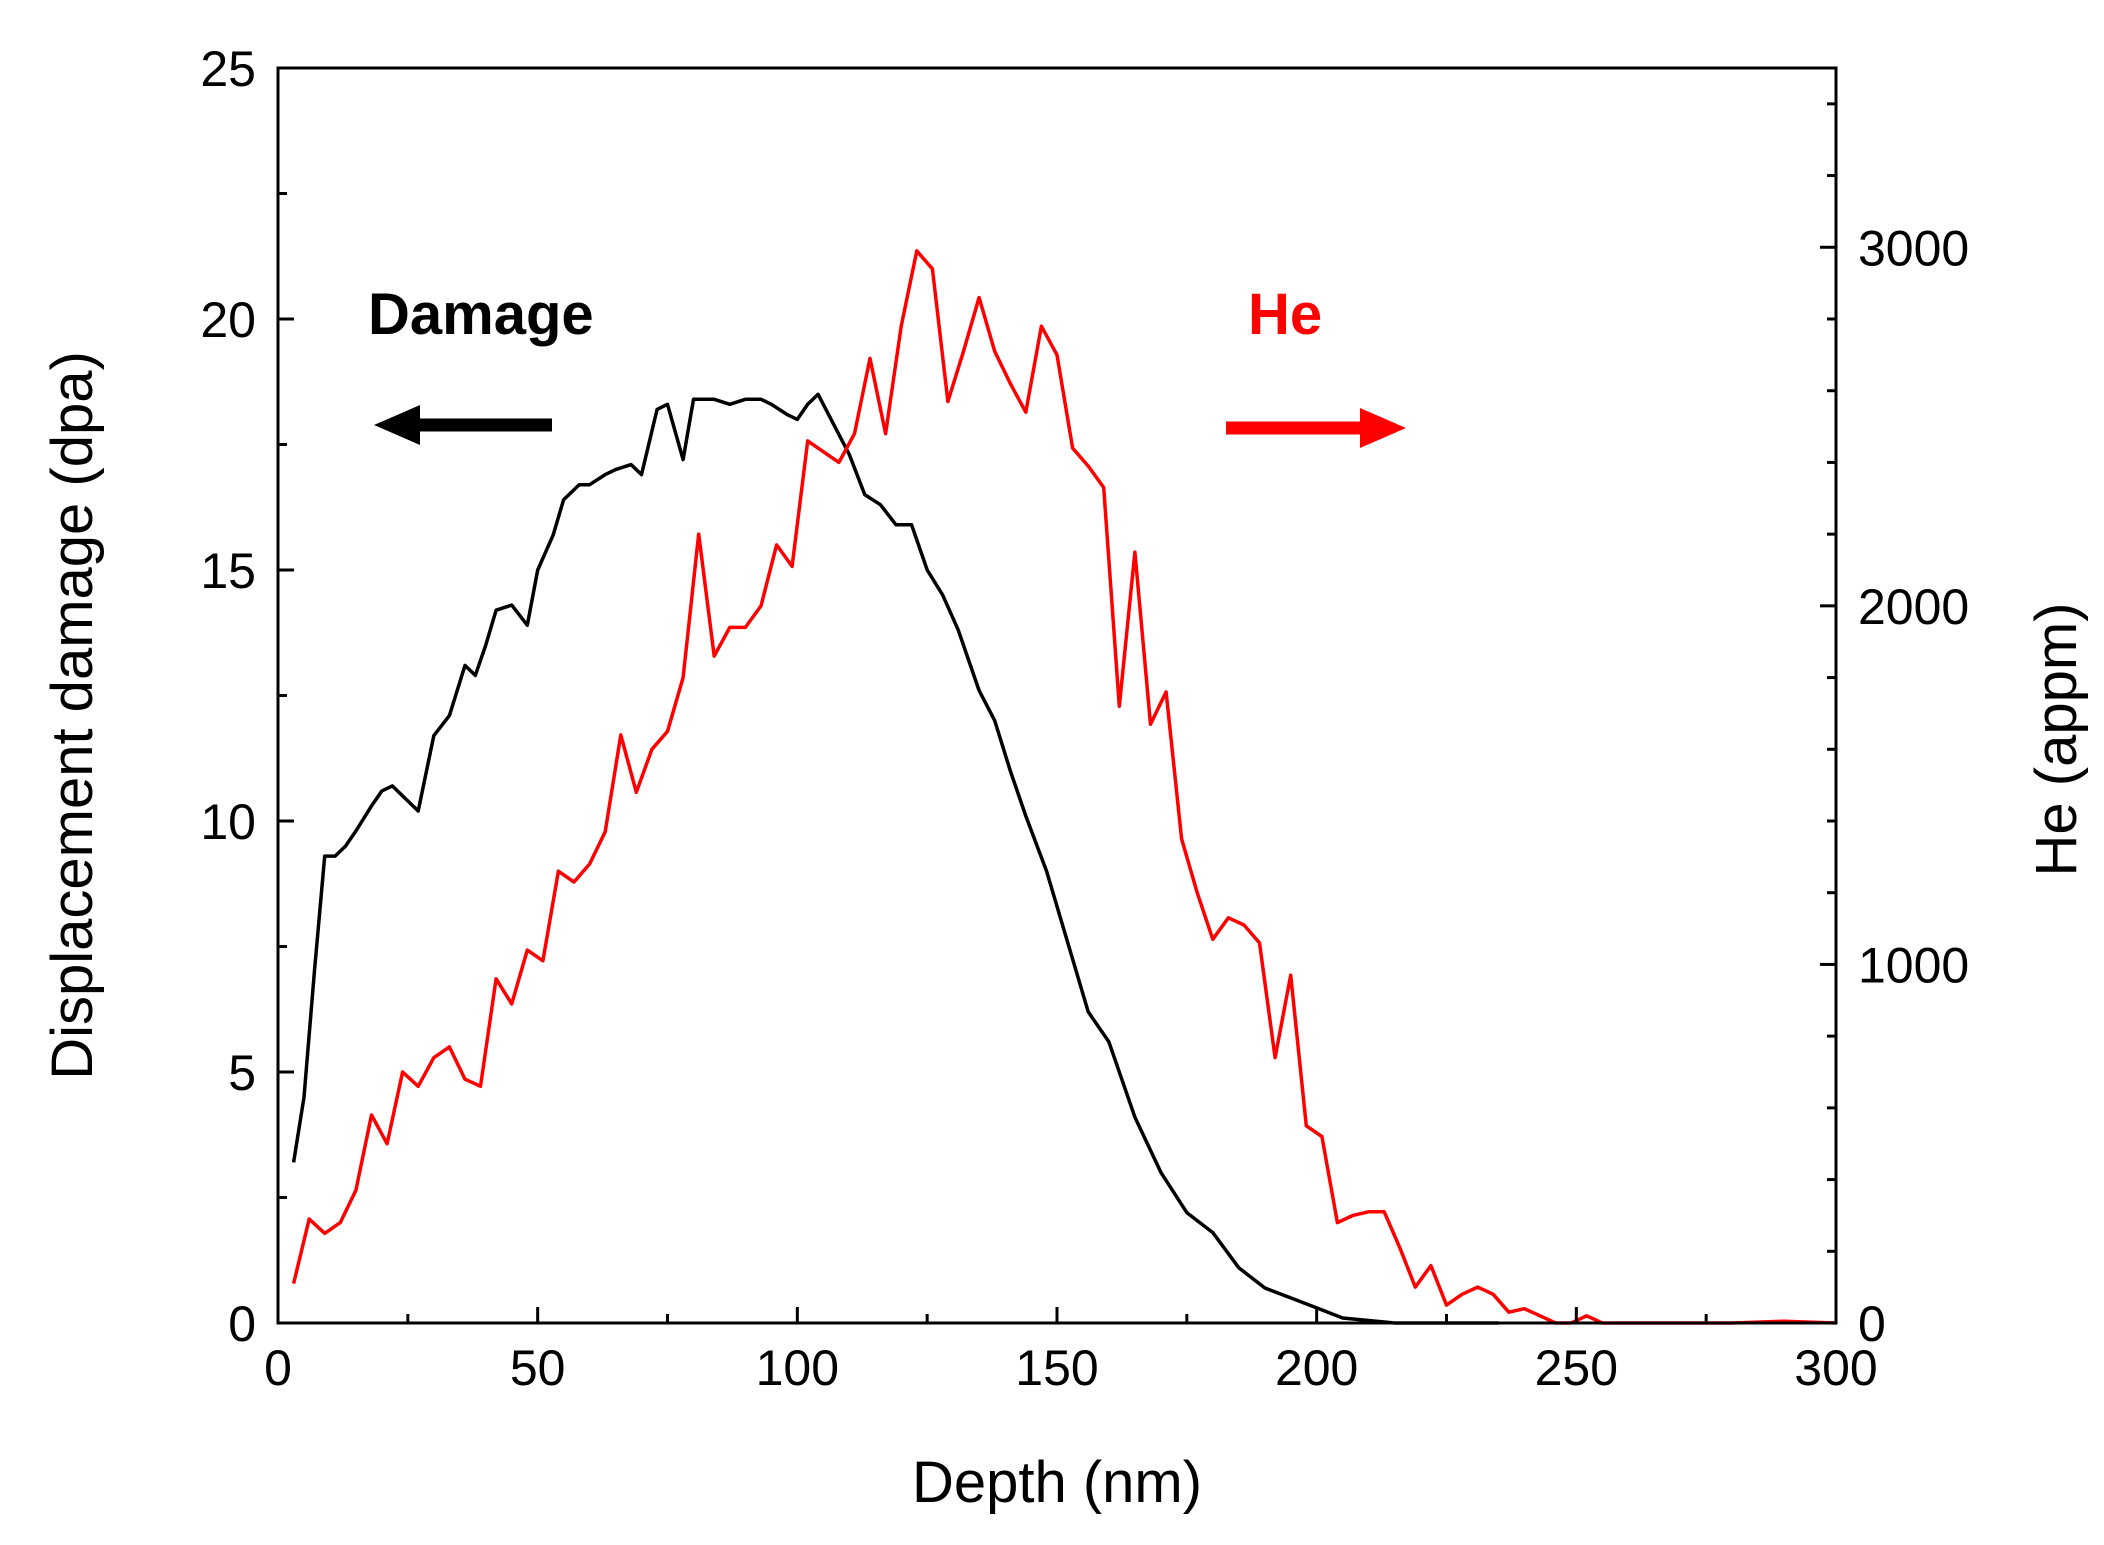 The height and width of the screenshot is (1545, 2104). Describe the element at coordinates (463, 425) in the screenshot. I see `left-arrow-icon` at that location.